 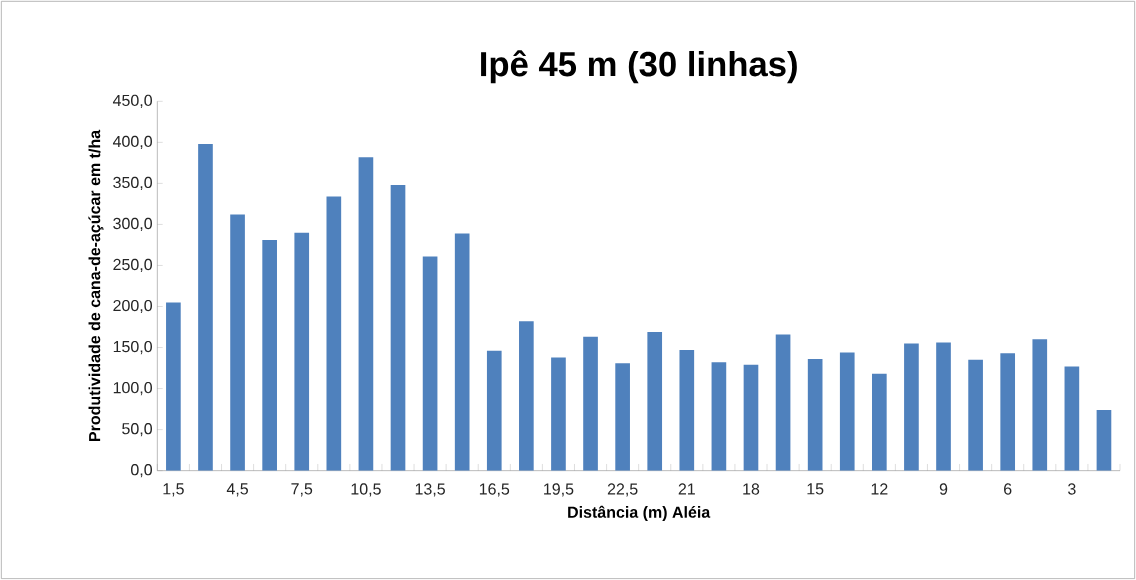 I want to click on x-tick-label: 18, so click(x=751, y=489).